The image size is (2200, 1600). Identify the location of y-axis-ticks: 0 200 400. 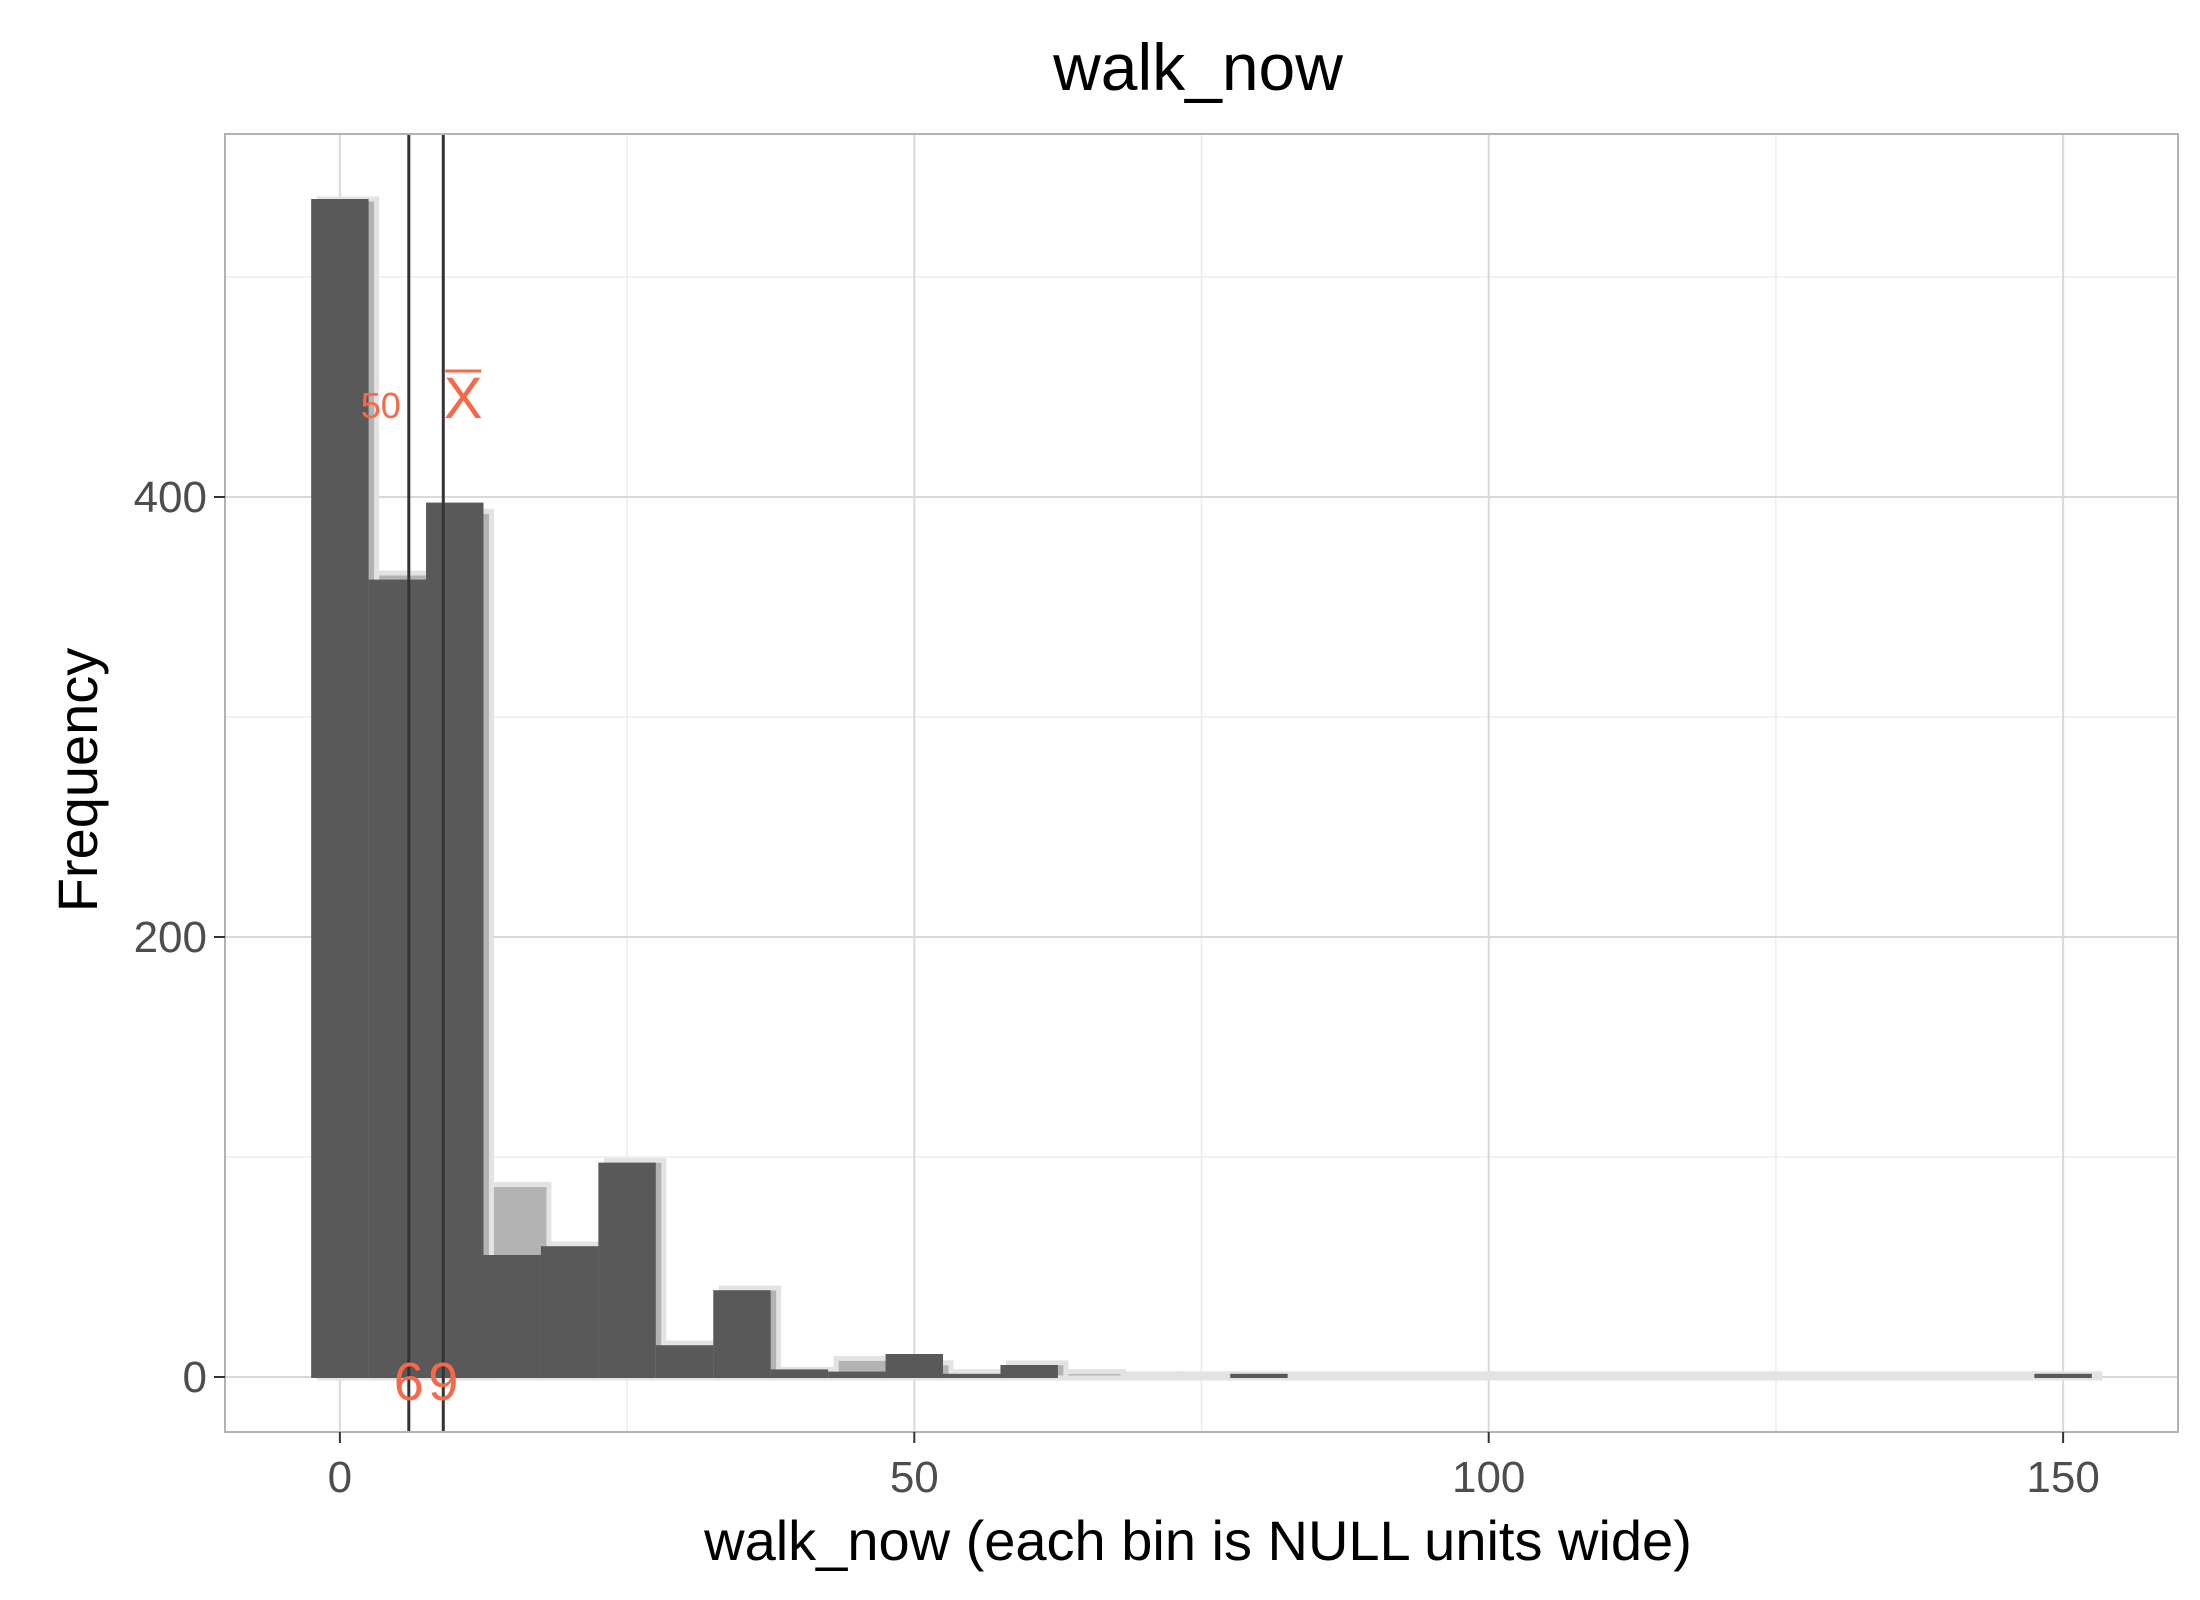
(179, 937).